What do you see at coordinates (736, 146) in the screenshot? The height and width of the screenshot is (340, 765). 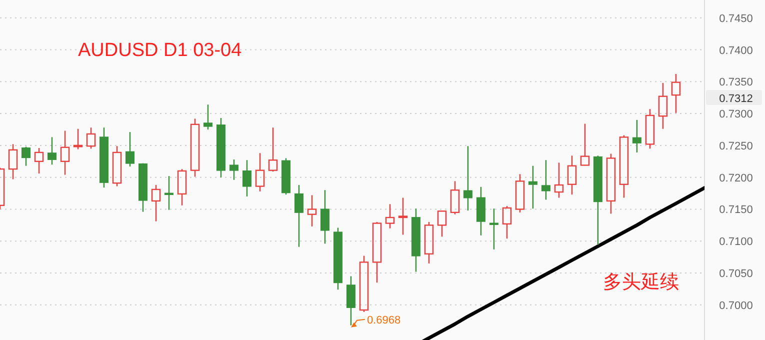 I see `y-tick-label: 0.7250` at bounding box center [736, 146].